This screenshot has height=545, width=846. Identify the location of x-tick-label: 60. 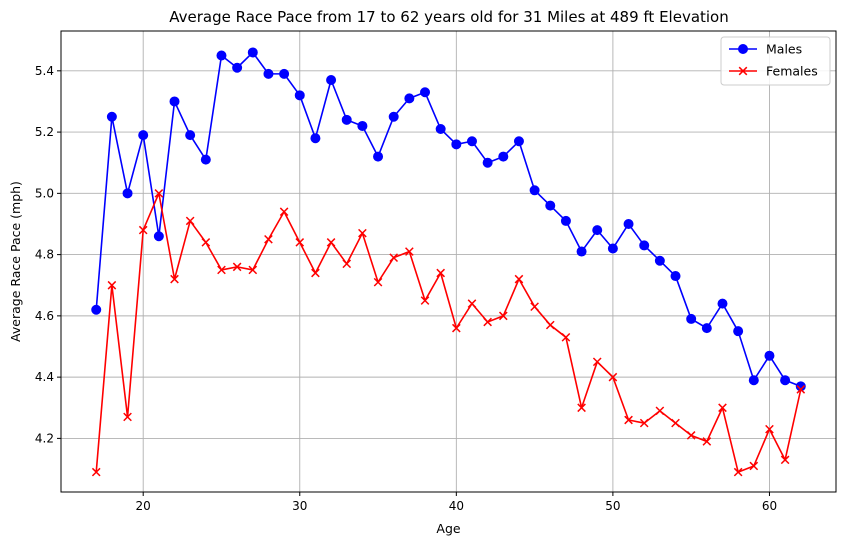
(769, 506).